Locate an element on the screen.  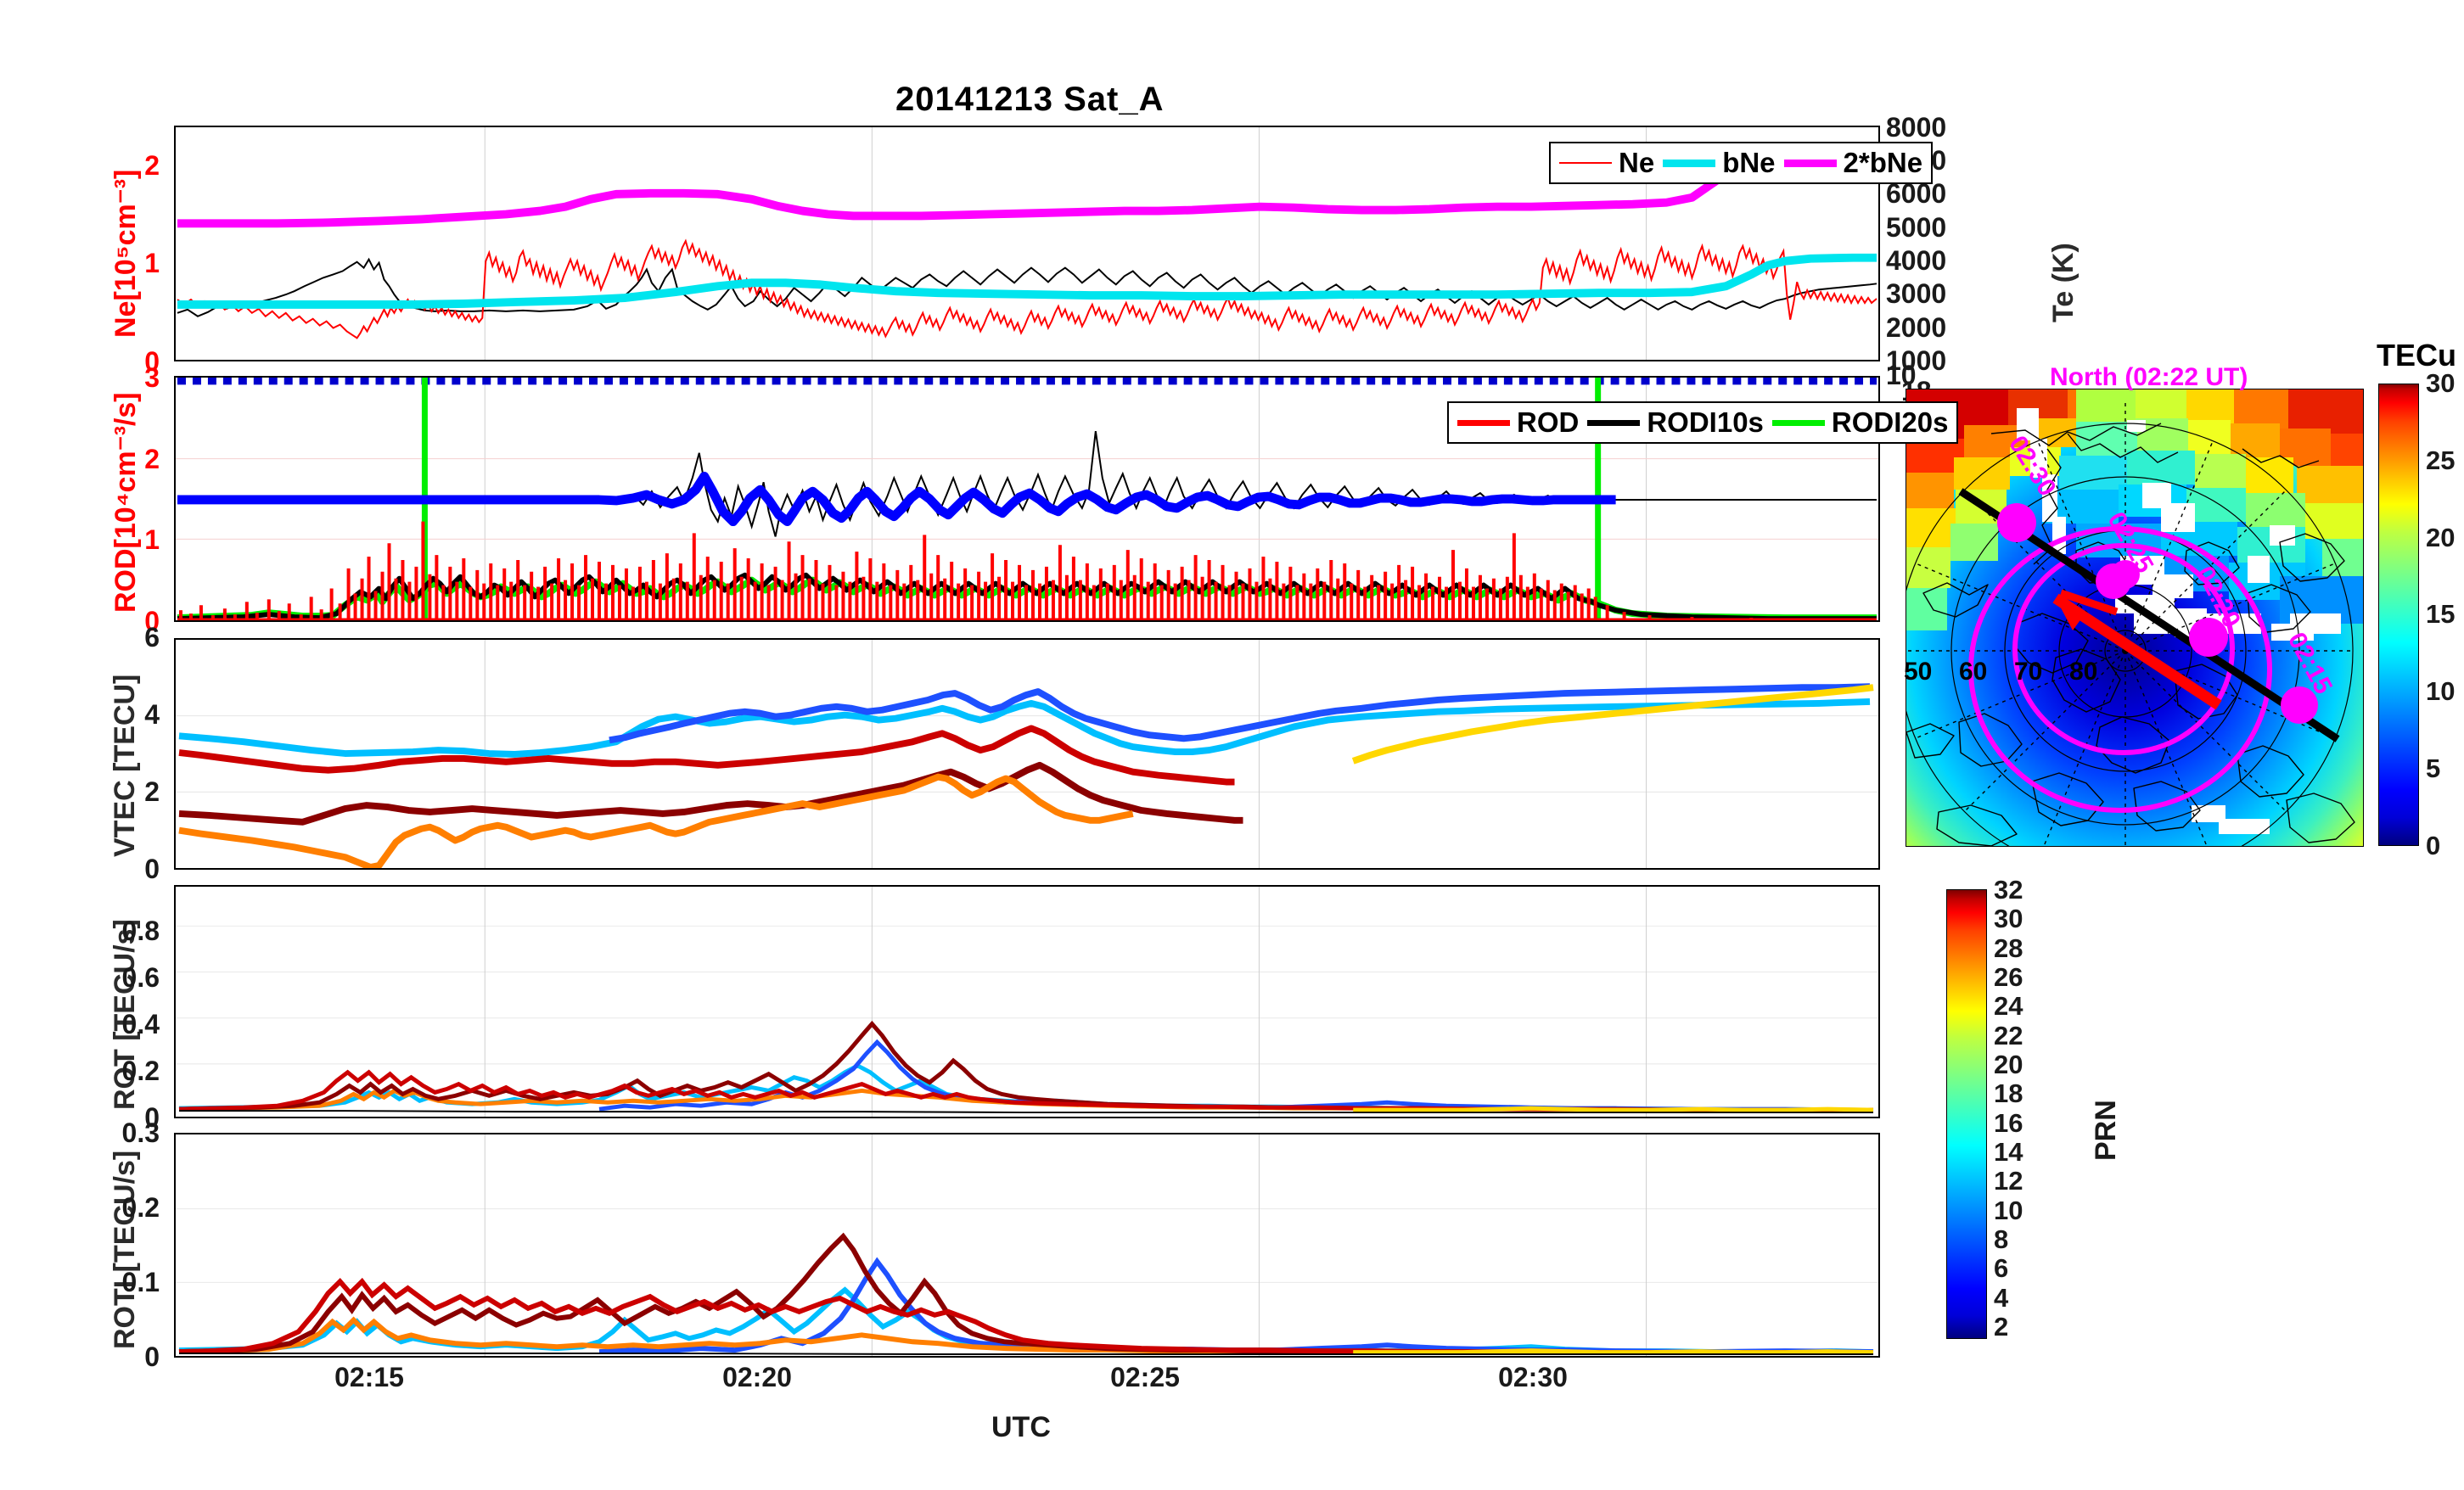
ytick-roti-03: 0.3 is located at coordinates (140, 1133).